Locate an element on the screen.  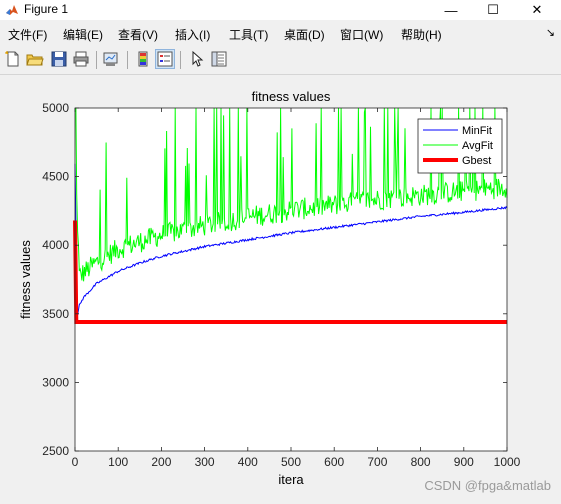
x-tick-label: 700 is located at coordinates (377, 462).